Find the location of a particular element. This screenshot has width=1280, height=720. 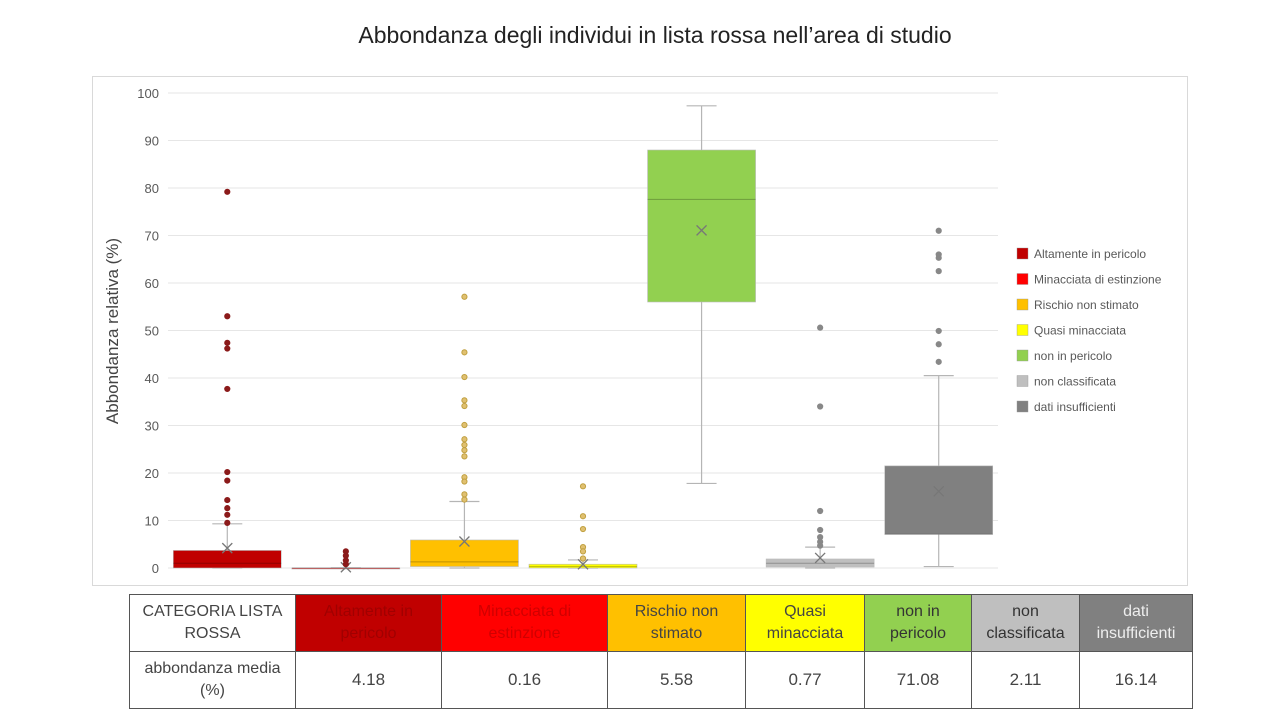

table-header-cell: Rischio non stimato is located at coordinates (676, 623).